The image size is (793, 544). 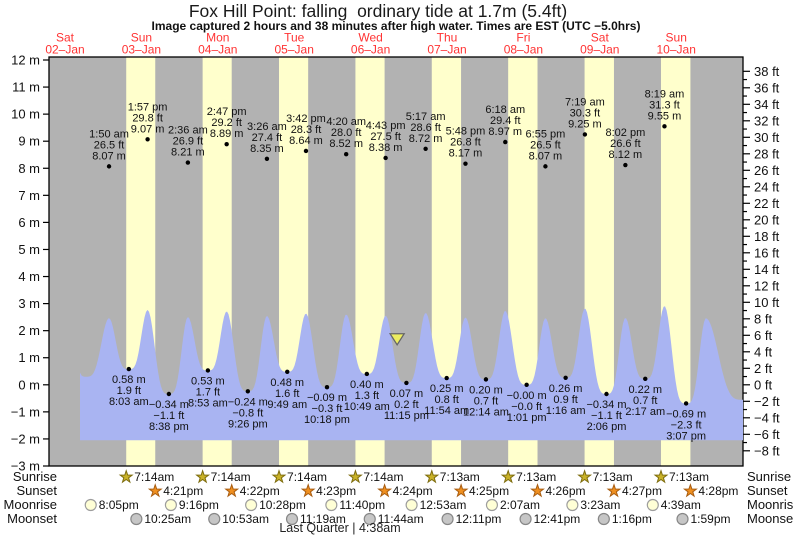 I want to click on sunset-entry: 4:25pm, so click(x=481, y=490).